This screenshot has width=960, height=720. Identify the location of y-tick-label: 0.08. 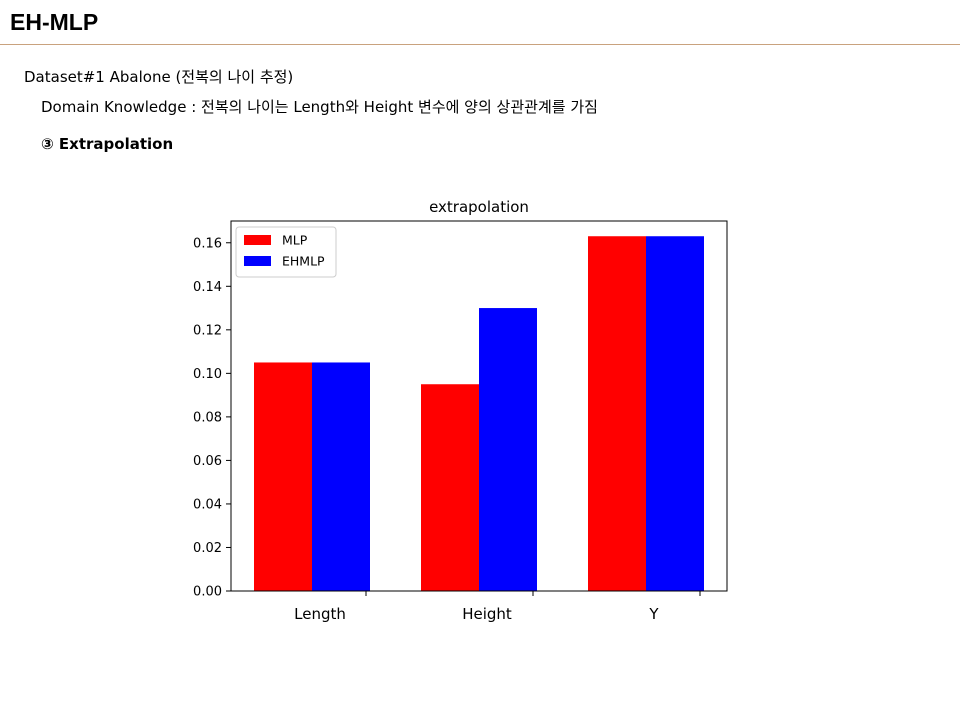
(207, 417).